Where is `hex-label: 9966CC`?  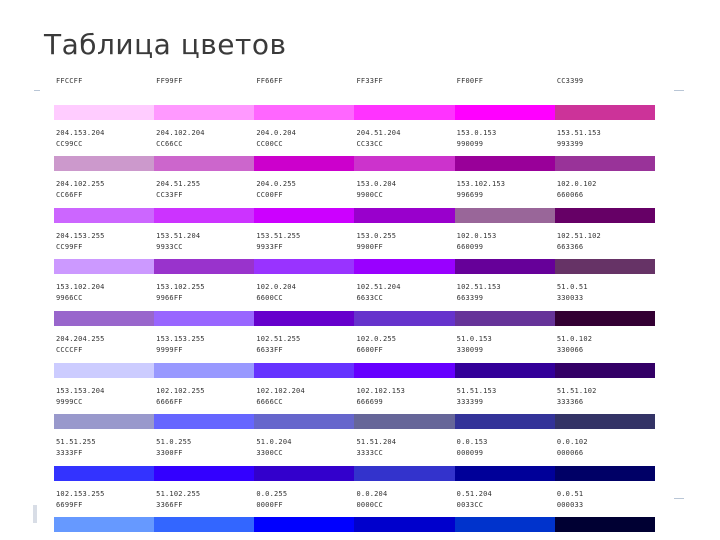
hex-label: 9966CC is located at coordinates (69, 298).